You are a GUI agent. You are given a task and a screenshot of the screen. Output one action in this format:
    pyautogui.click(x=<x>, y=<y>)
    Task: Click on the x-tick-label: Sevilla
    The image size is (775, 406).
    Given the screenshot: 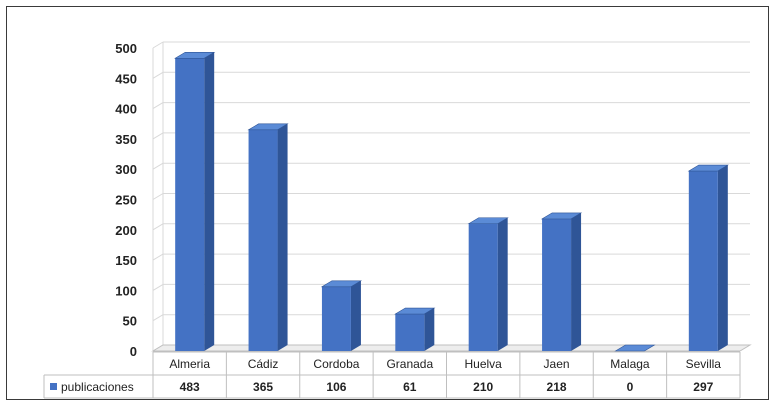 What is the action you would take?
    pyautogui.click(x=704, y=364)
    